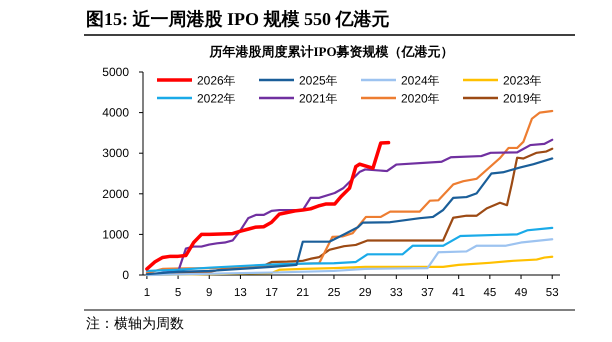 This screenshot has height=342, width=612. I want to click on x-tick-label: 1, so click(147, 293).